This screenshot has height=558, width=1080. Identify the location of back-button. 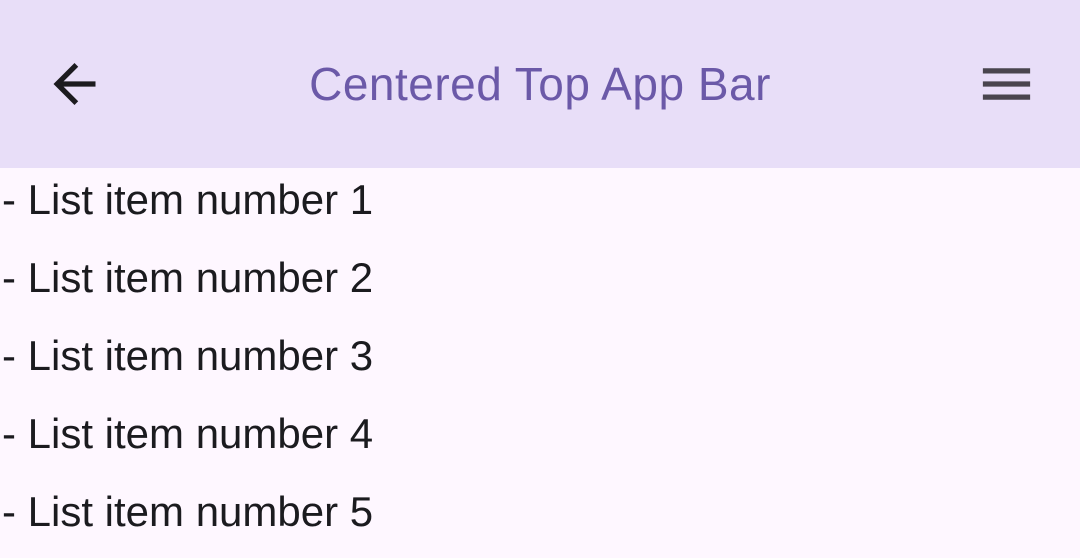
(74, 84).